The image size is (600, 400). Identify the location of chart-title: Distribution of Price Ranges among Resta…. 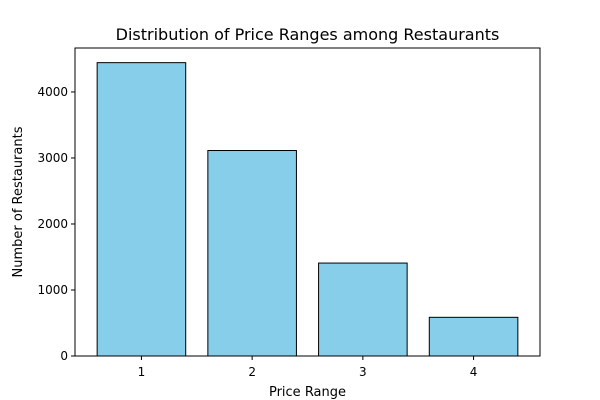
(308, 34).